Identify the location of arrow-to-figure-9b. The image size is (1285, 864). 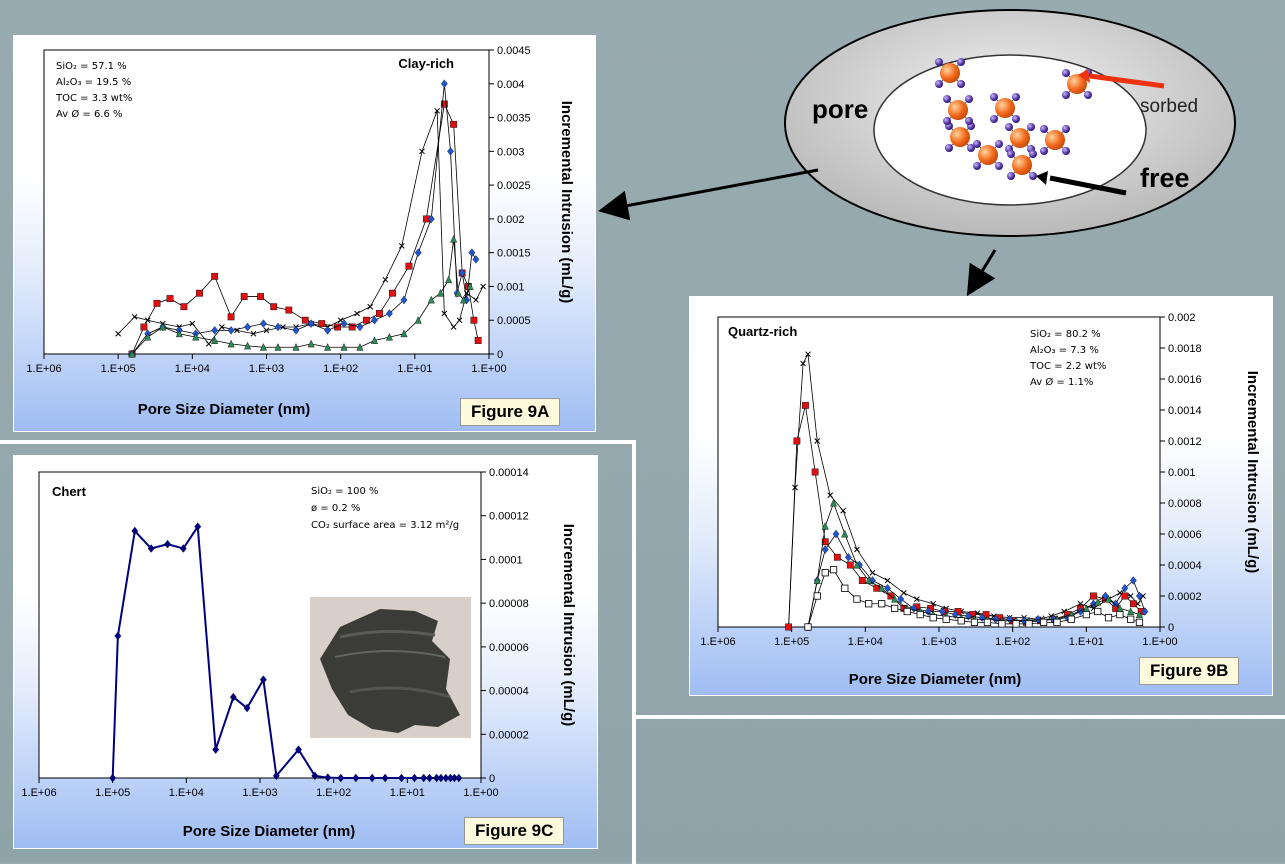
(981, 273).